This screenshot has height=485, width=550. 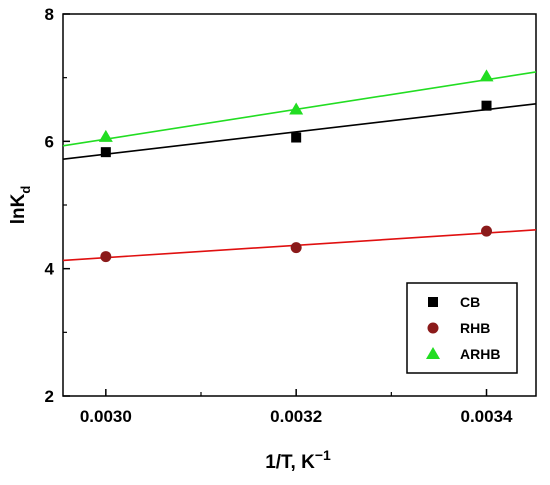 I want to click on y-tick-label: 8, so click(x=49, y=14).